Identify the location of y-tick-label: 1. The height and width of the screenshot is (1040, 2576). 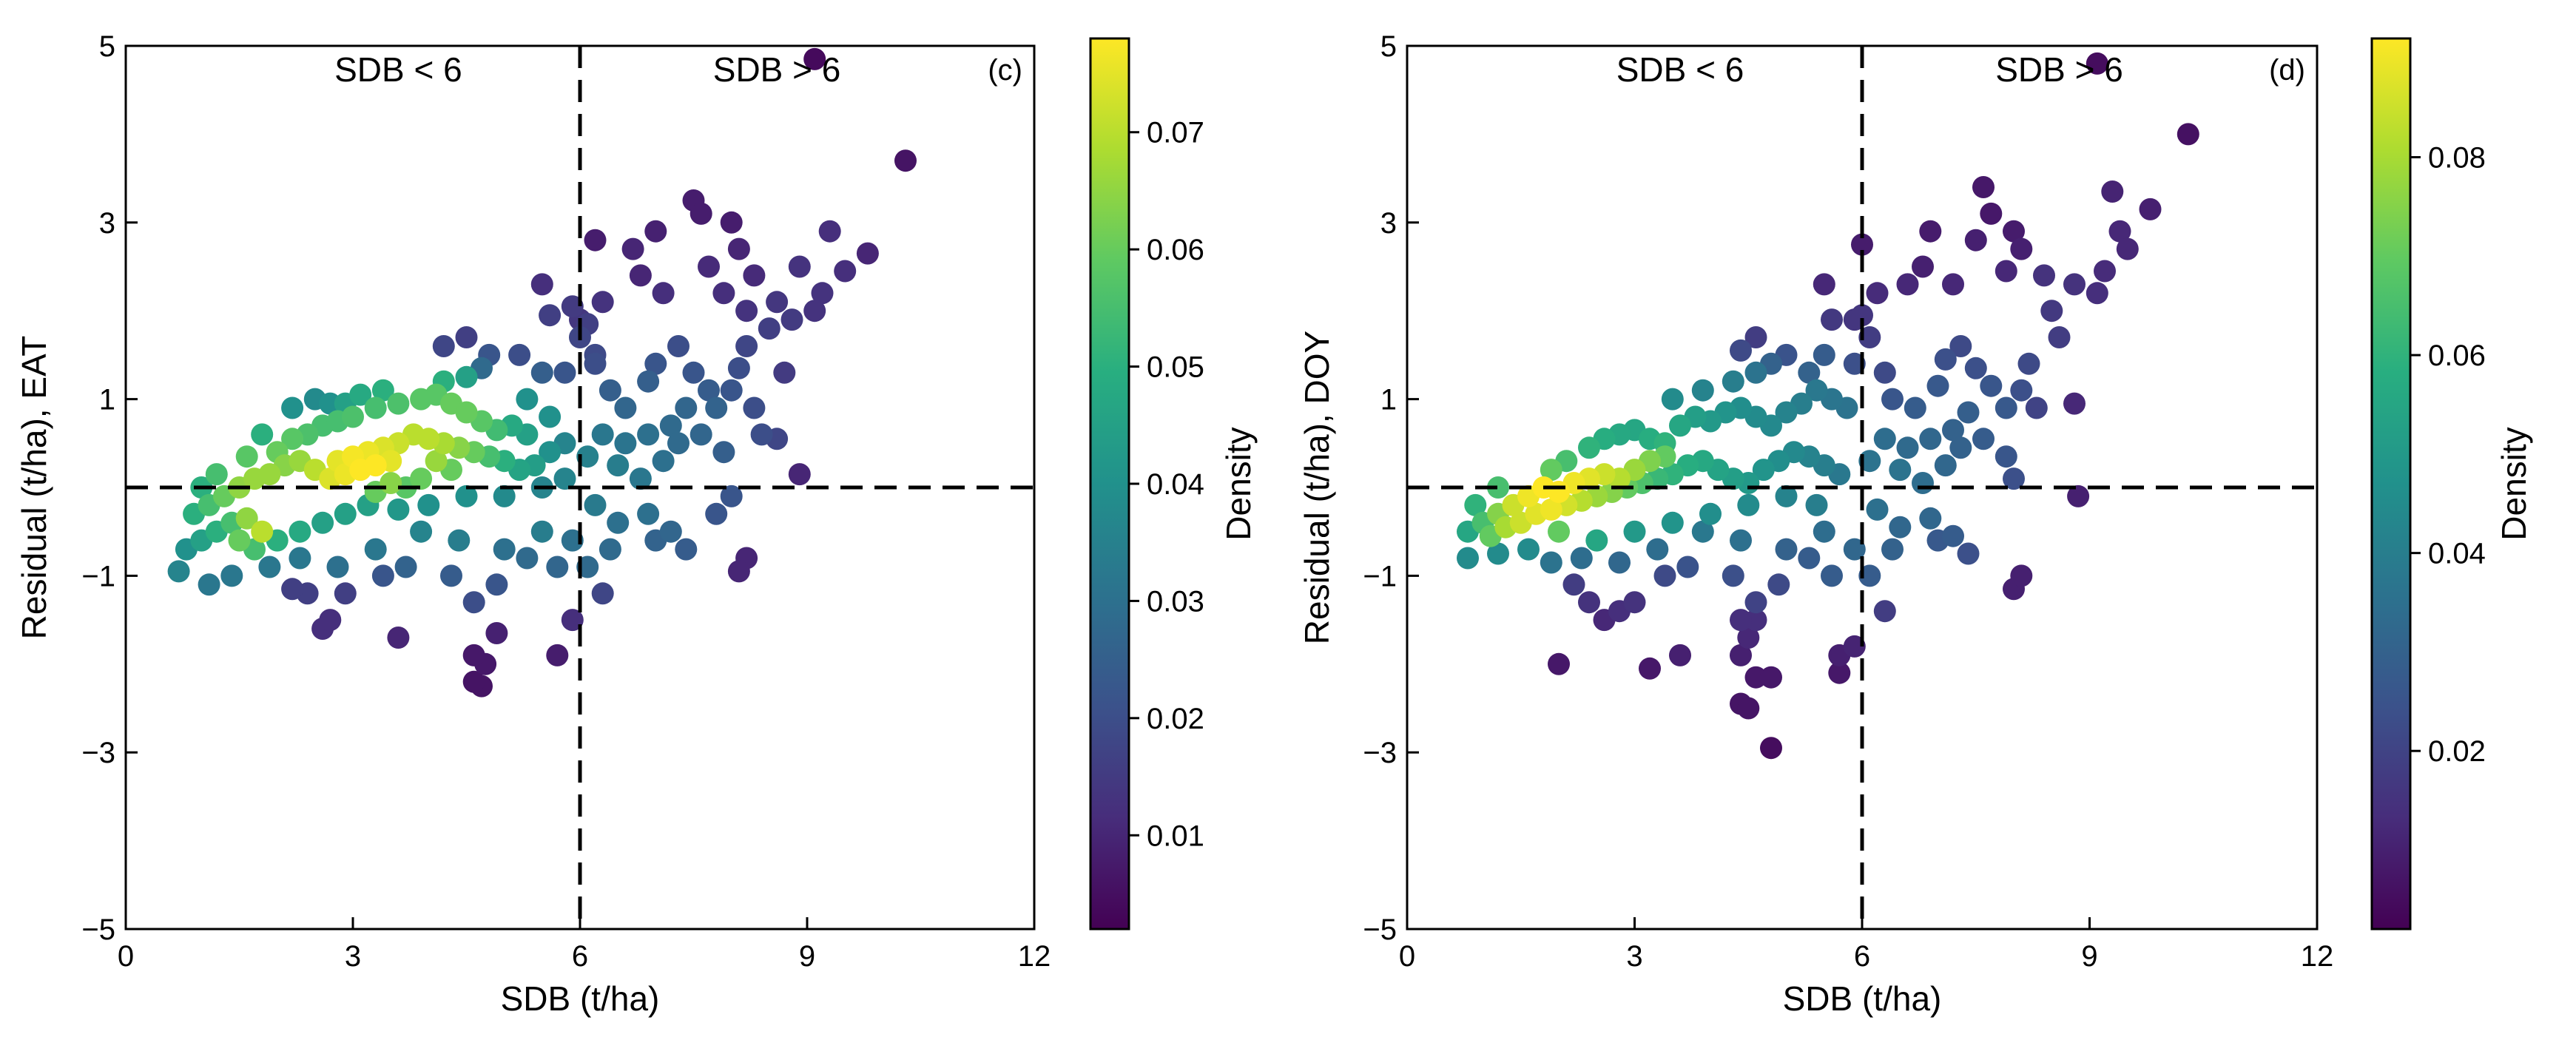
(107, 400).